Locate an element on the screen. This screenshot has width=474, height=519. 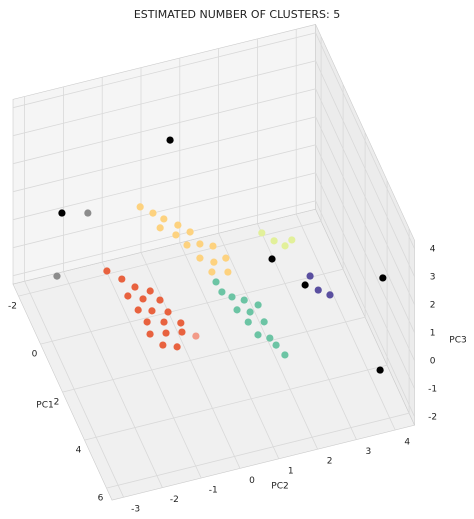
z-tick-label: 4 is located at coordinates (433, 249).